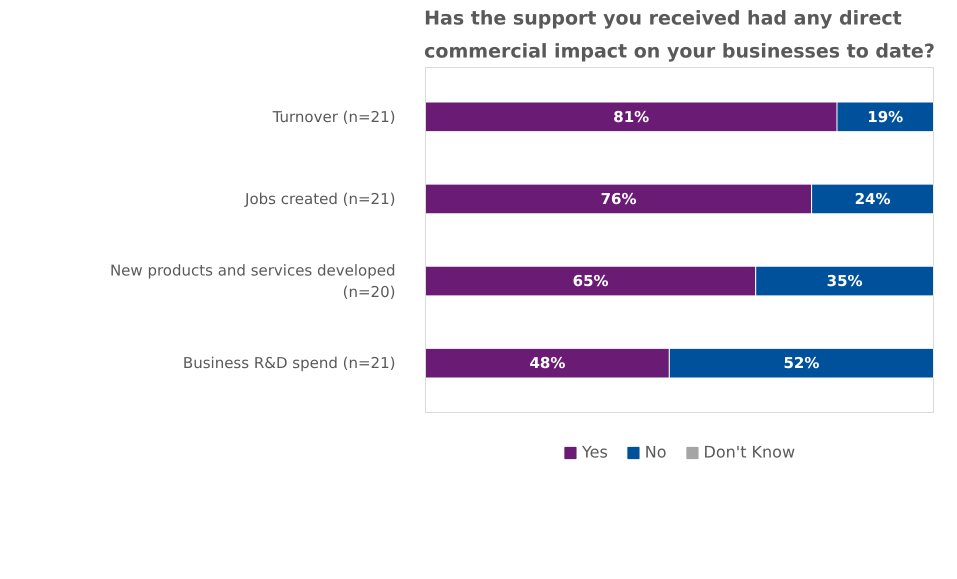 Image resolution: width=957 pixels, height=579 pixels. I want to click on legend-label: Don't Know, so click(750, 452).